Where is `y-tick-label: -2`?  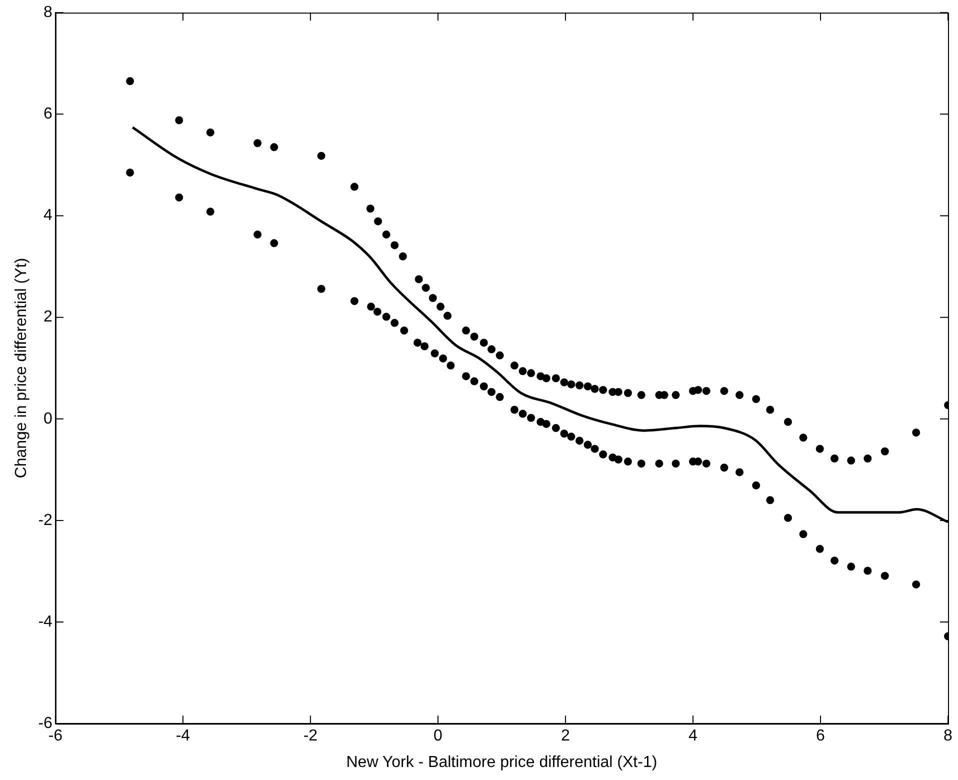
y-tick-label: -2 is located at coordinates (45, 520).